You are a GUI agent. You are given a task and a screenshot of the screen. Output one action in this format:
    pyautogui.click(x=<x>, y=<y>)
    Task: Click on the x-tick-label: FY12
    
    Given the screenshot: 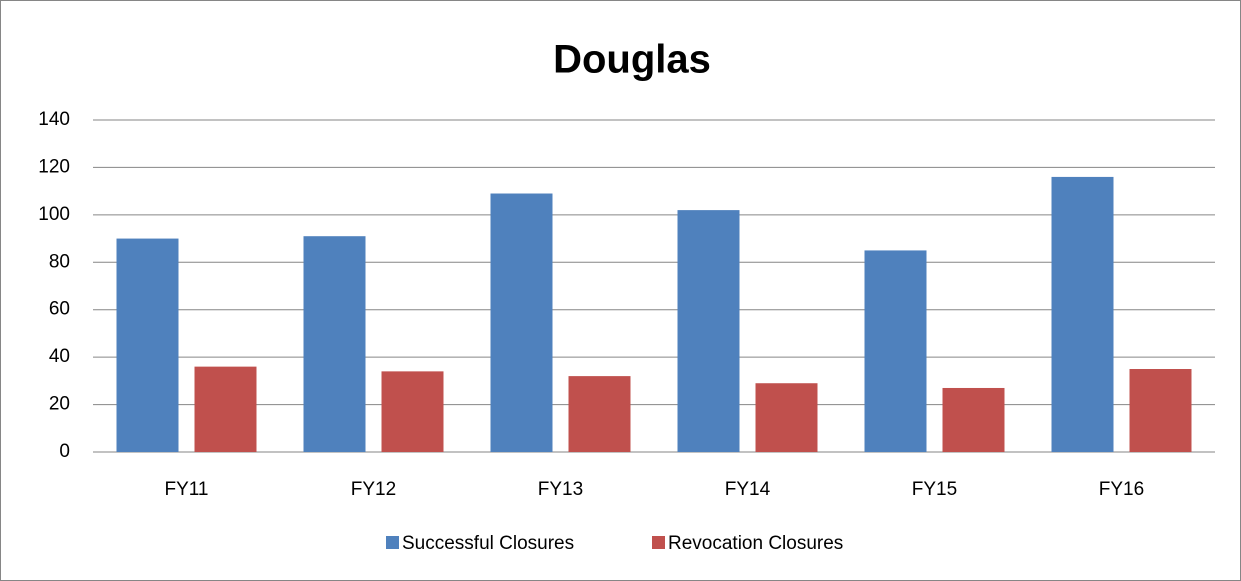 What is the action you would take?
    pyautogui.click(x=373, y=489)
    